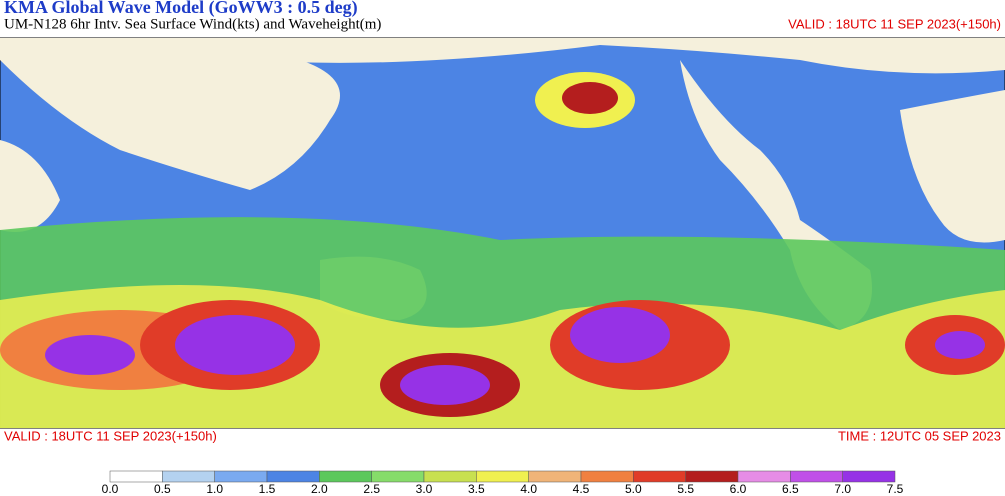 This screenshot has height=496, width=1005. I want to click on land-north, so click(502, 56).